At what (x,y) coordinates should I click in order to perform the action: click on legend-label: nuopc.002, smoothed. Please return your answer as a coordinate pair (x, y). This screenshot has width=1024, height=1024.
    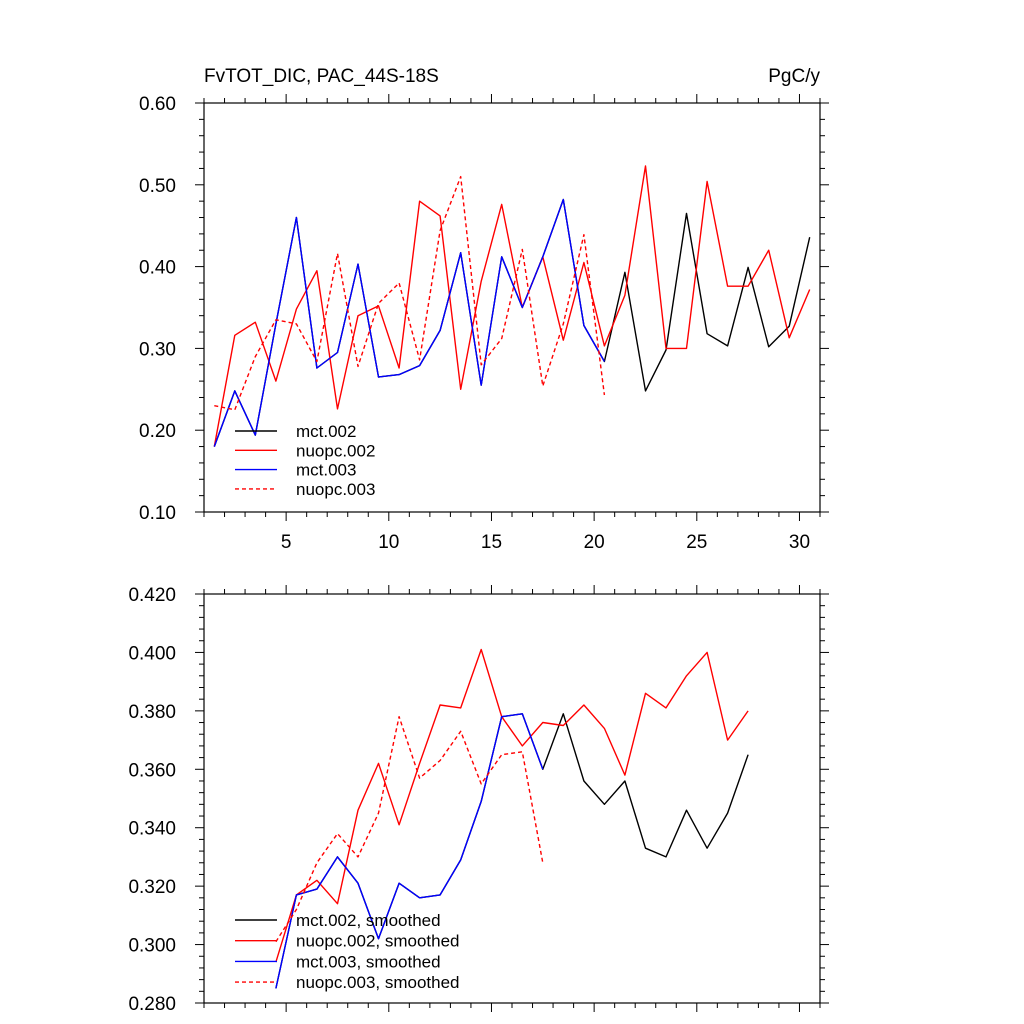
    Looking at the image, I should click on (378, 941).